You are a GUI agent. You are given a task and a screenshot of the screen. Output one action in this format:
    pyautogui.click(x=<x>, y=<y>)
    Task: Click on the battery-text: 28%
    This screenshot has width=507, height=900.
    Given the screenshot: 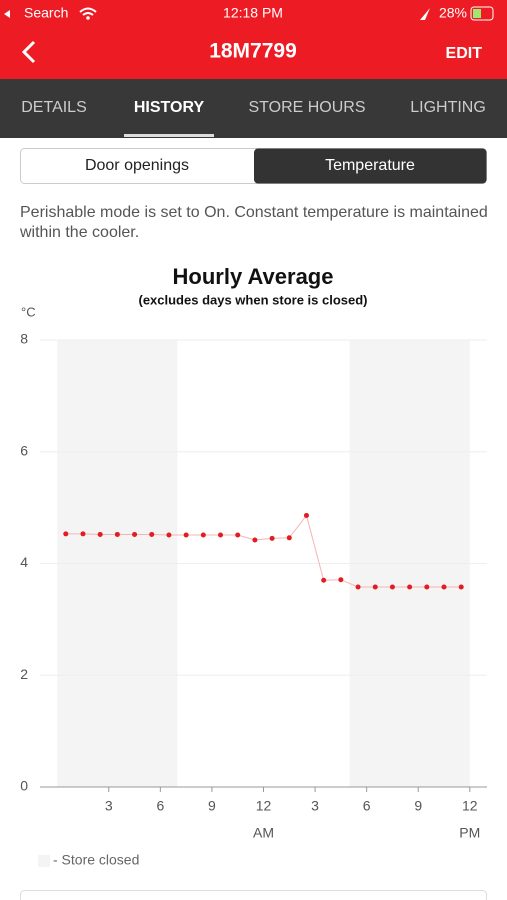 What is the action you would take?
    pyautogui.click(x=453, y=13)
    